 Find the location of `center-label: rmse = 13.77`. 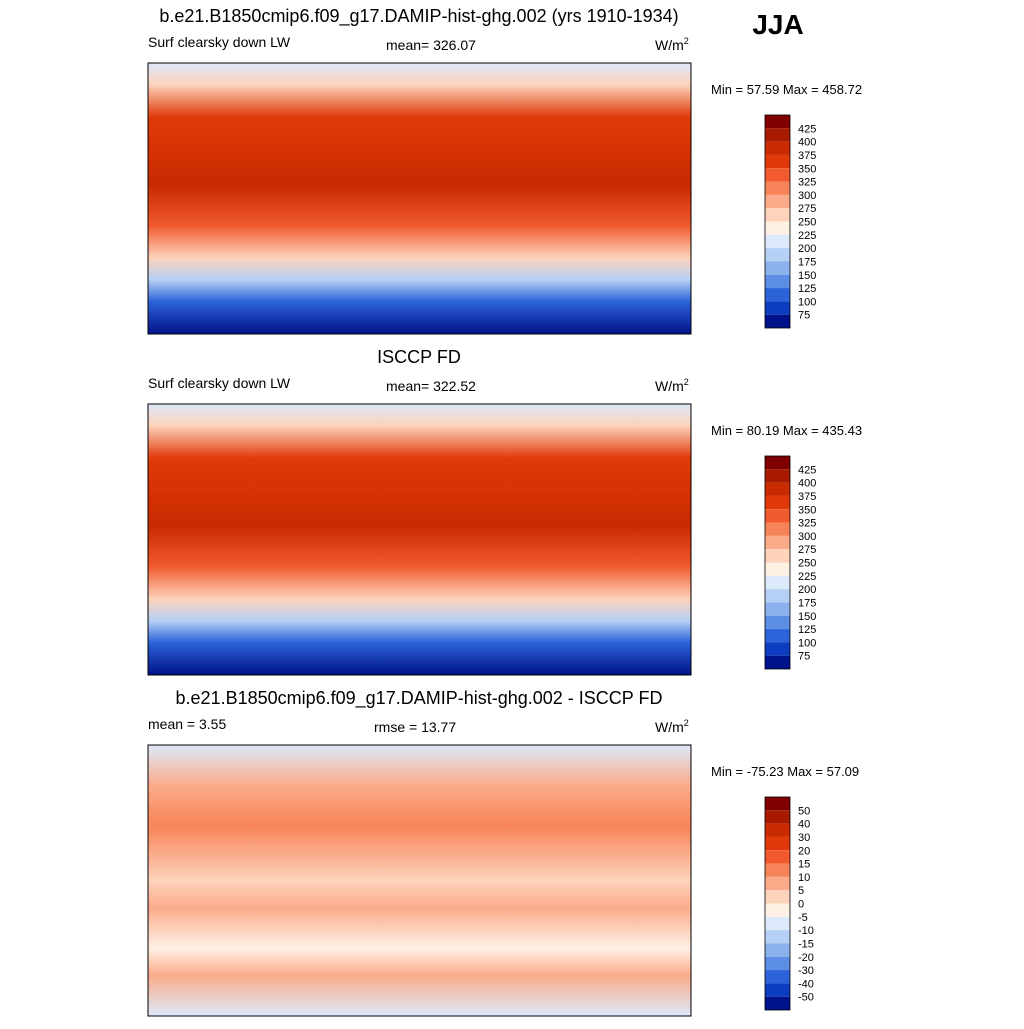

center-label: rmse = 13.77 is located at coordinates (415, 727).